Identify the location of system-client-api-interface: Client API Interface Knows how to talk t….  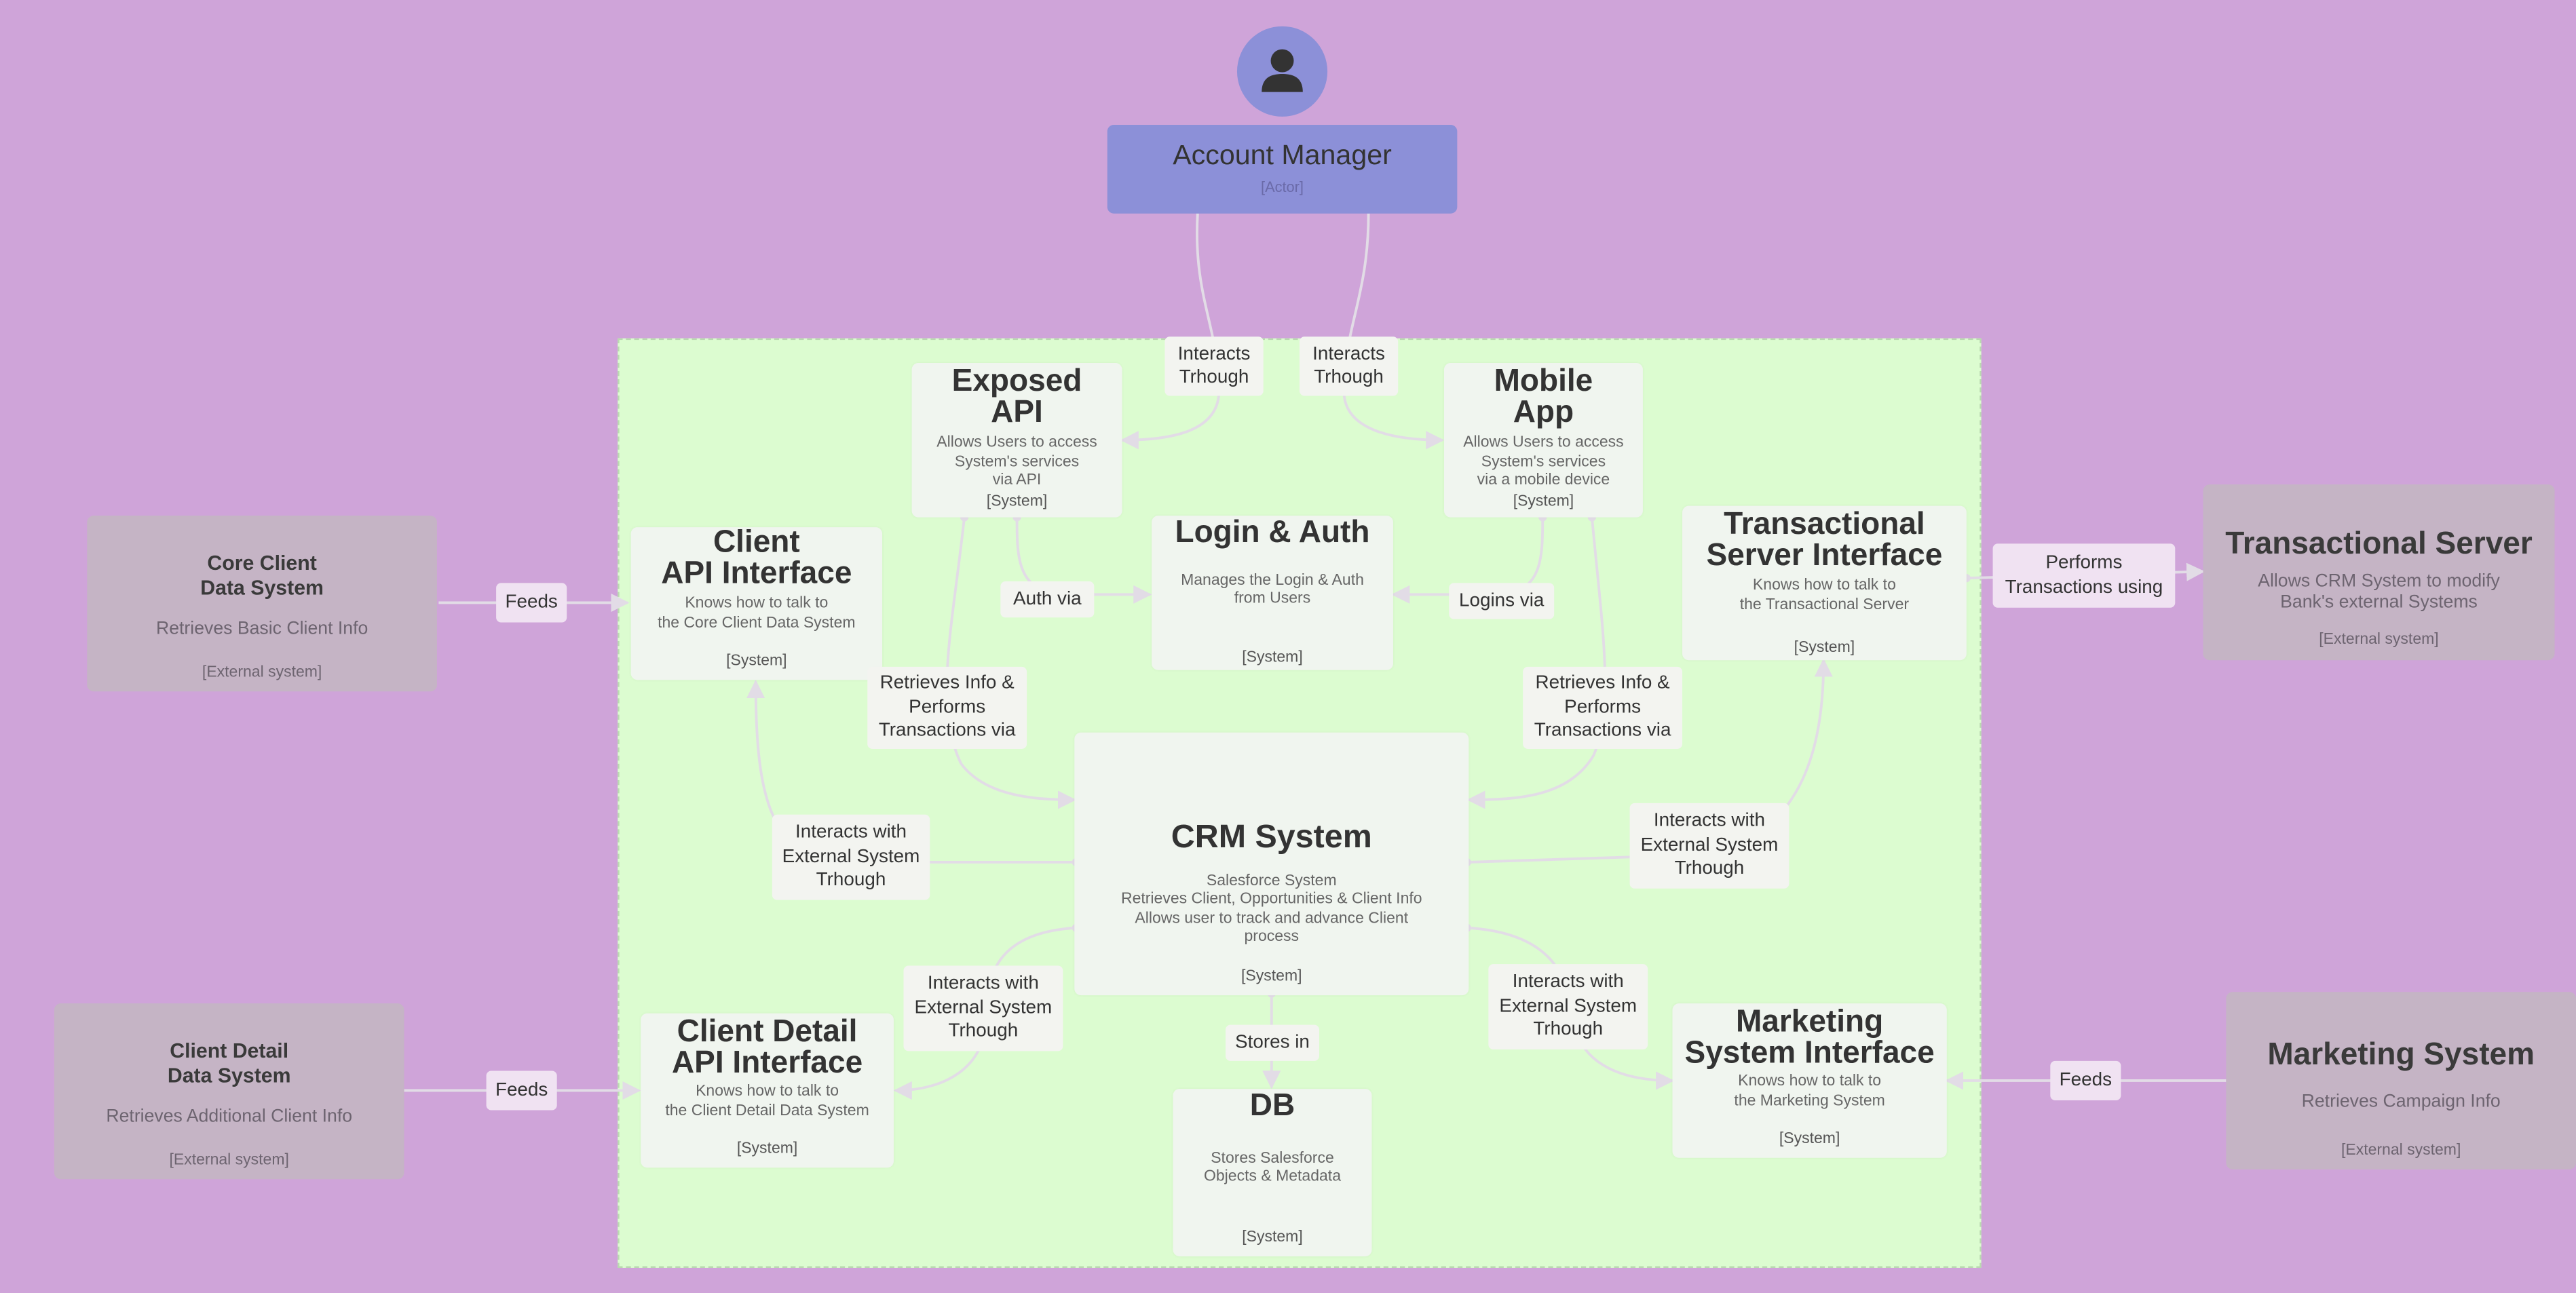
(756, 602).